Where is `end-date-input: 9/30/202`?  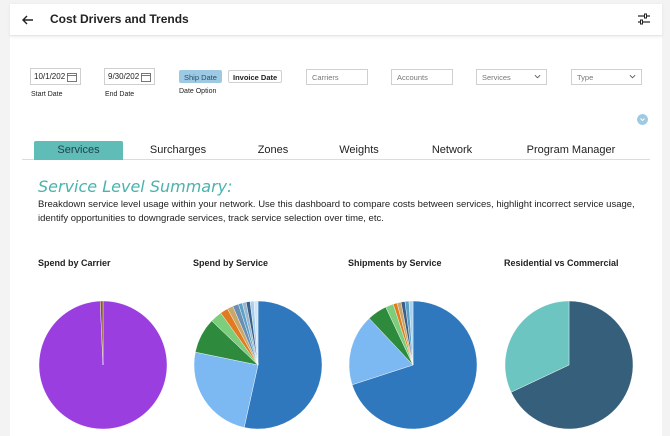
end-date-input: 9/30/202 is located at coordinates (129, 76).